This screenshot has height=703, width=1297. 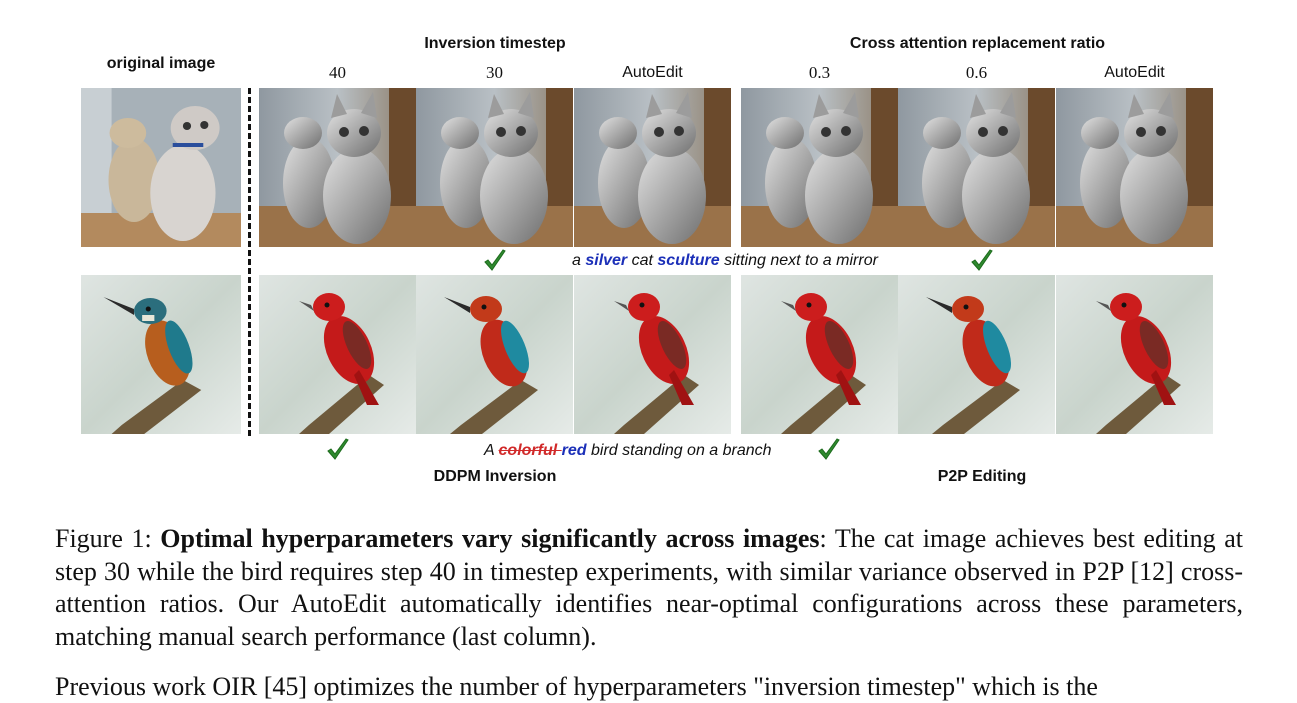 What do you see at coordinates (495, 476) in the screenshot?
I see `ddpm-inversion-label: DDPM Inversion` at bounding box center [495, 476].